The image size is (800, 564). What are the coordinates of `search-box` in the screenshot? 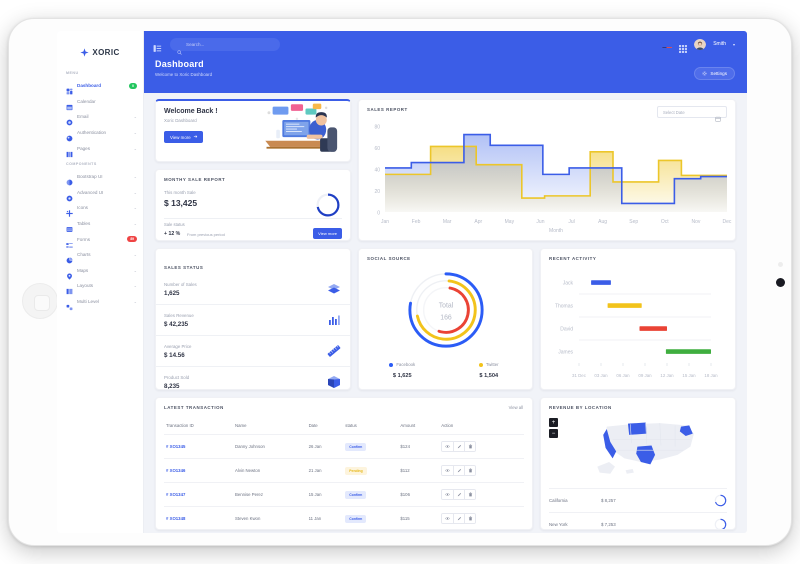 It's located at (225, 46).